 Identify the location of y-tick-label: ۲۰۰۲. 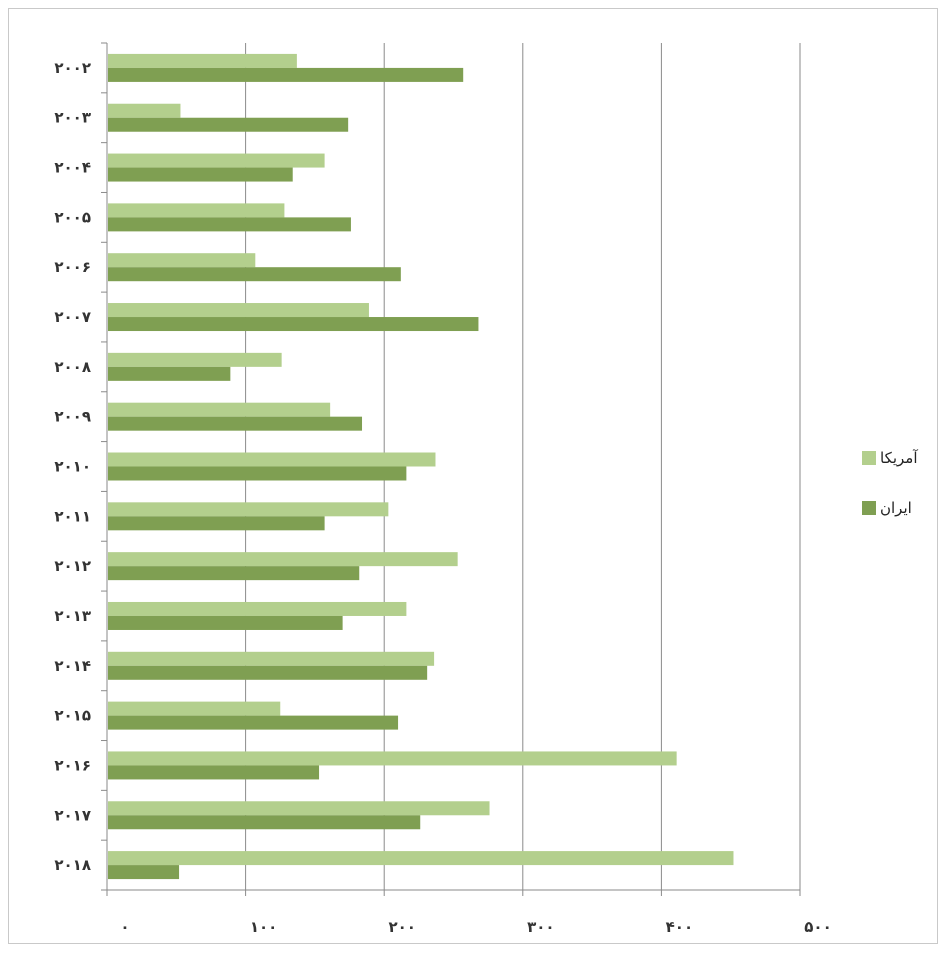
(72, 68).